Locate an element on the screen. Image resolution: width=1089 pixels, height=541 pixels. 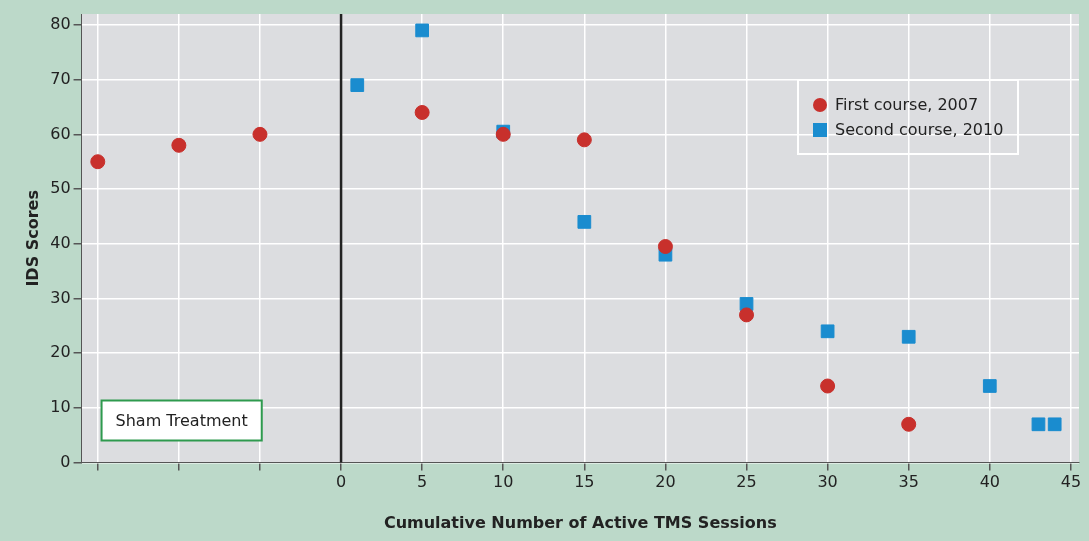
y-tick-label: 60 is located at coordinates (60, 133).